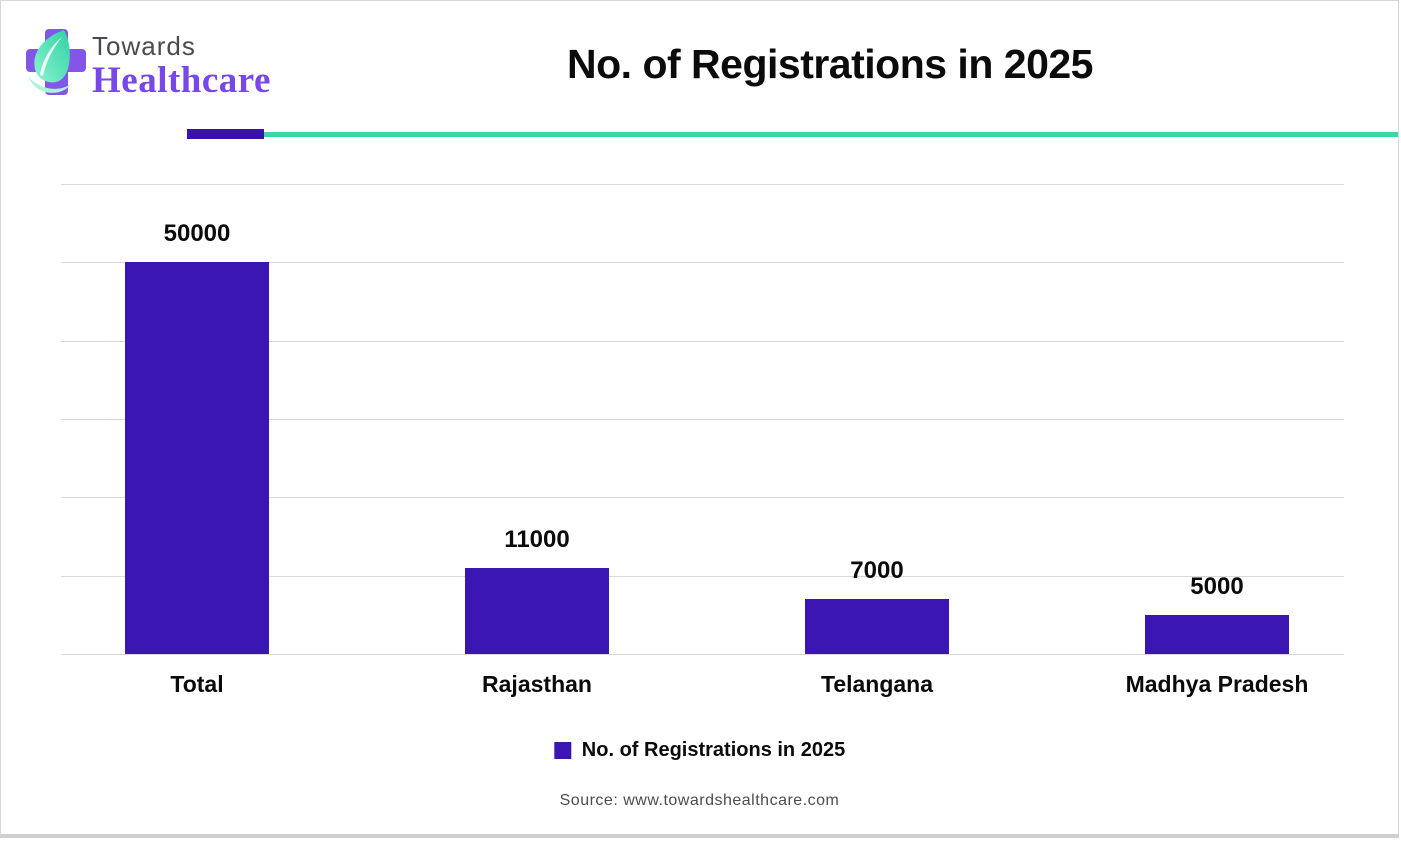  I want to click on logo-text: Towards Healthcare, so click(181, 64).